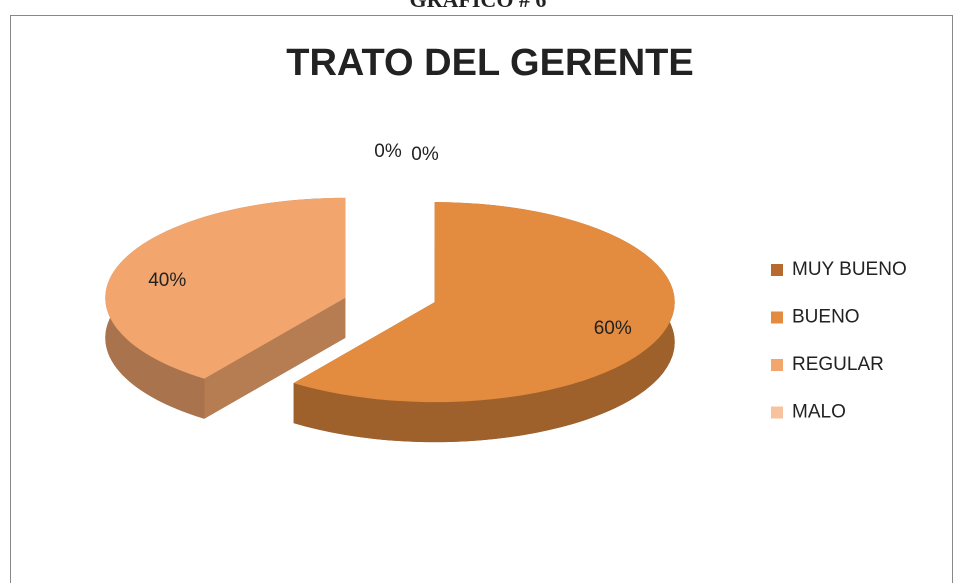 This screenshot has width=957, height=583. Describe the element at coordinates (167, 280) in the screenshot. I see `data-label: 40%` at that location.